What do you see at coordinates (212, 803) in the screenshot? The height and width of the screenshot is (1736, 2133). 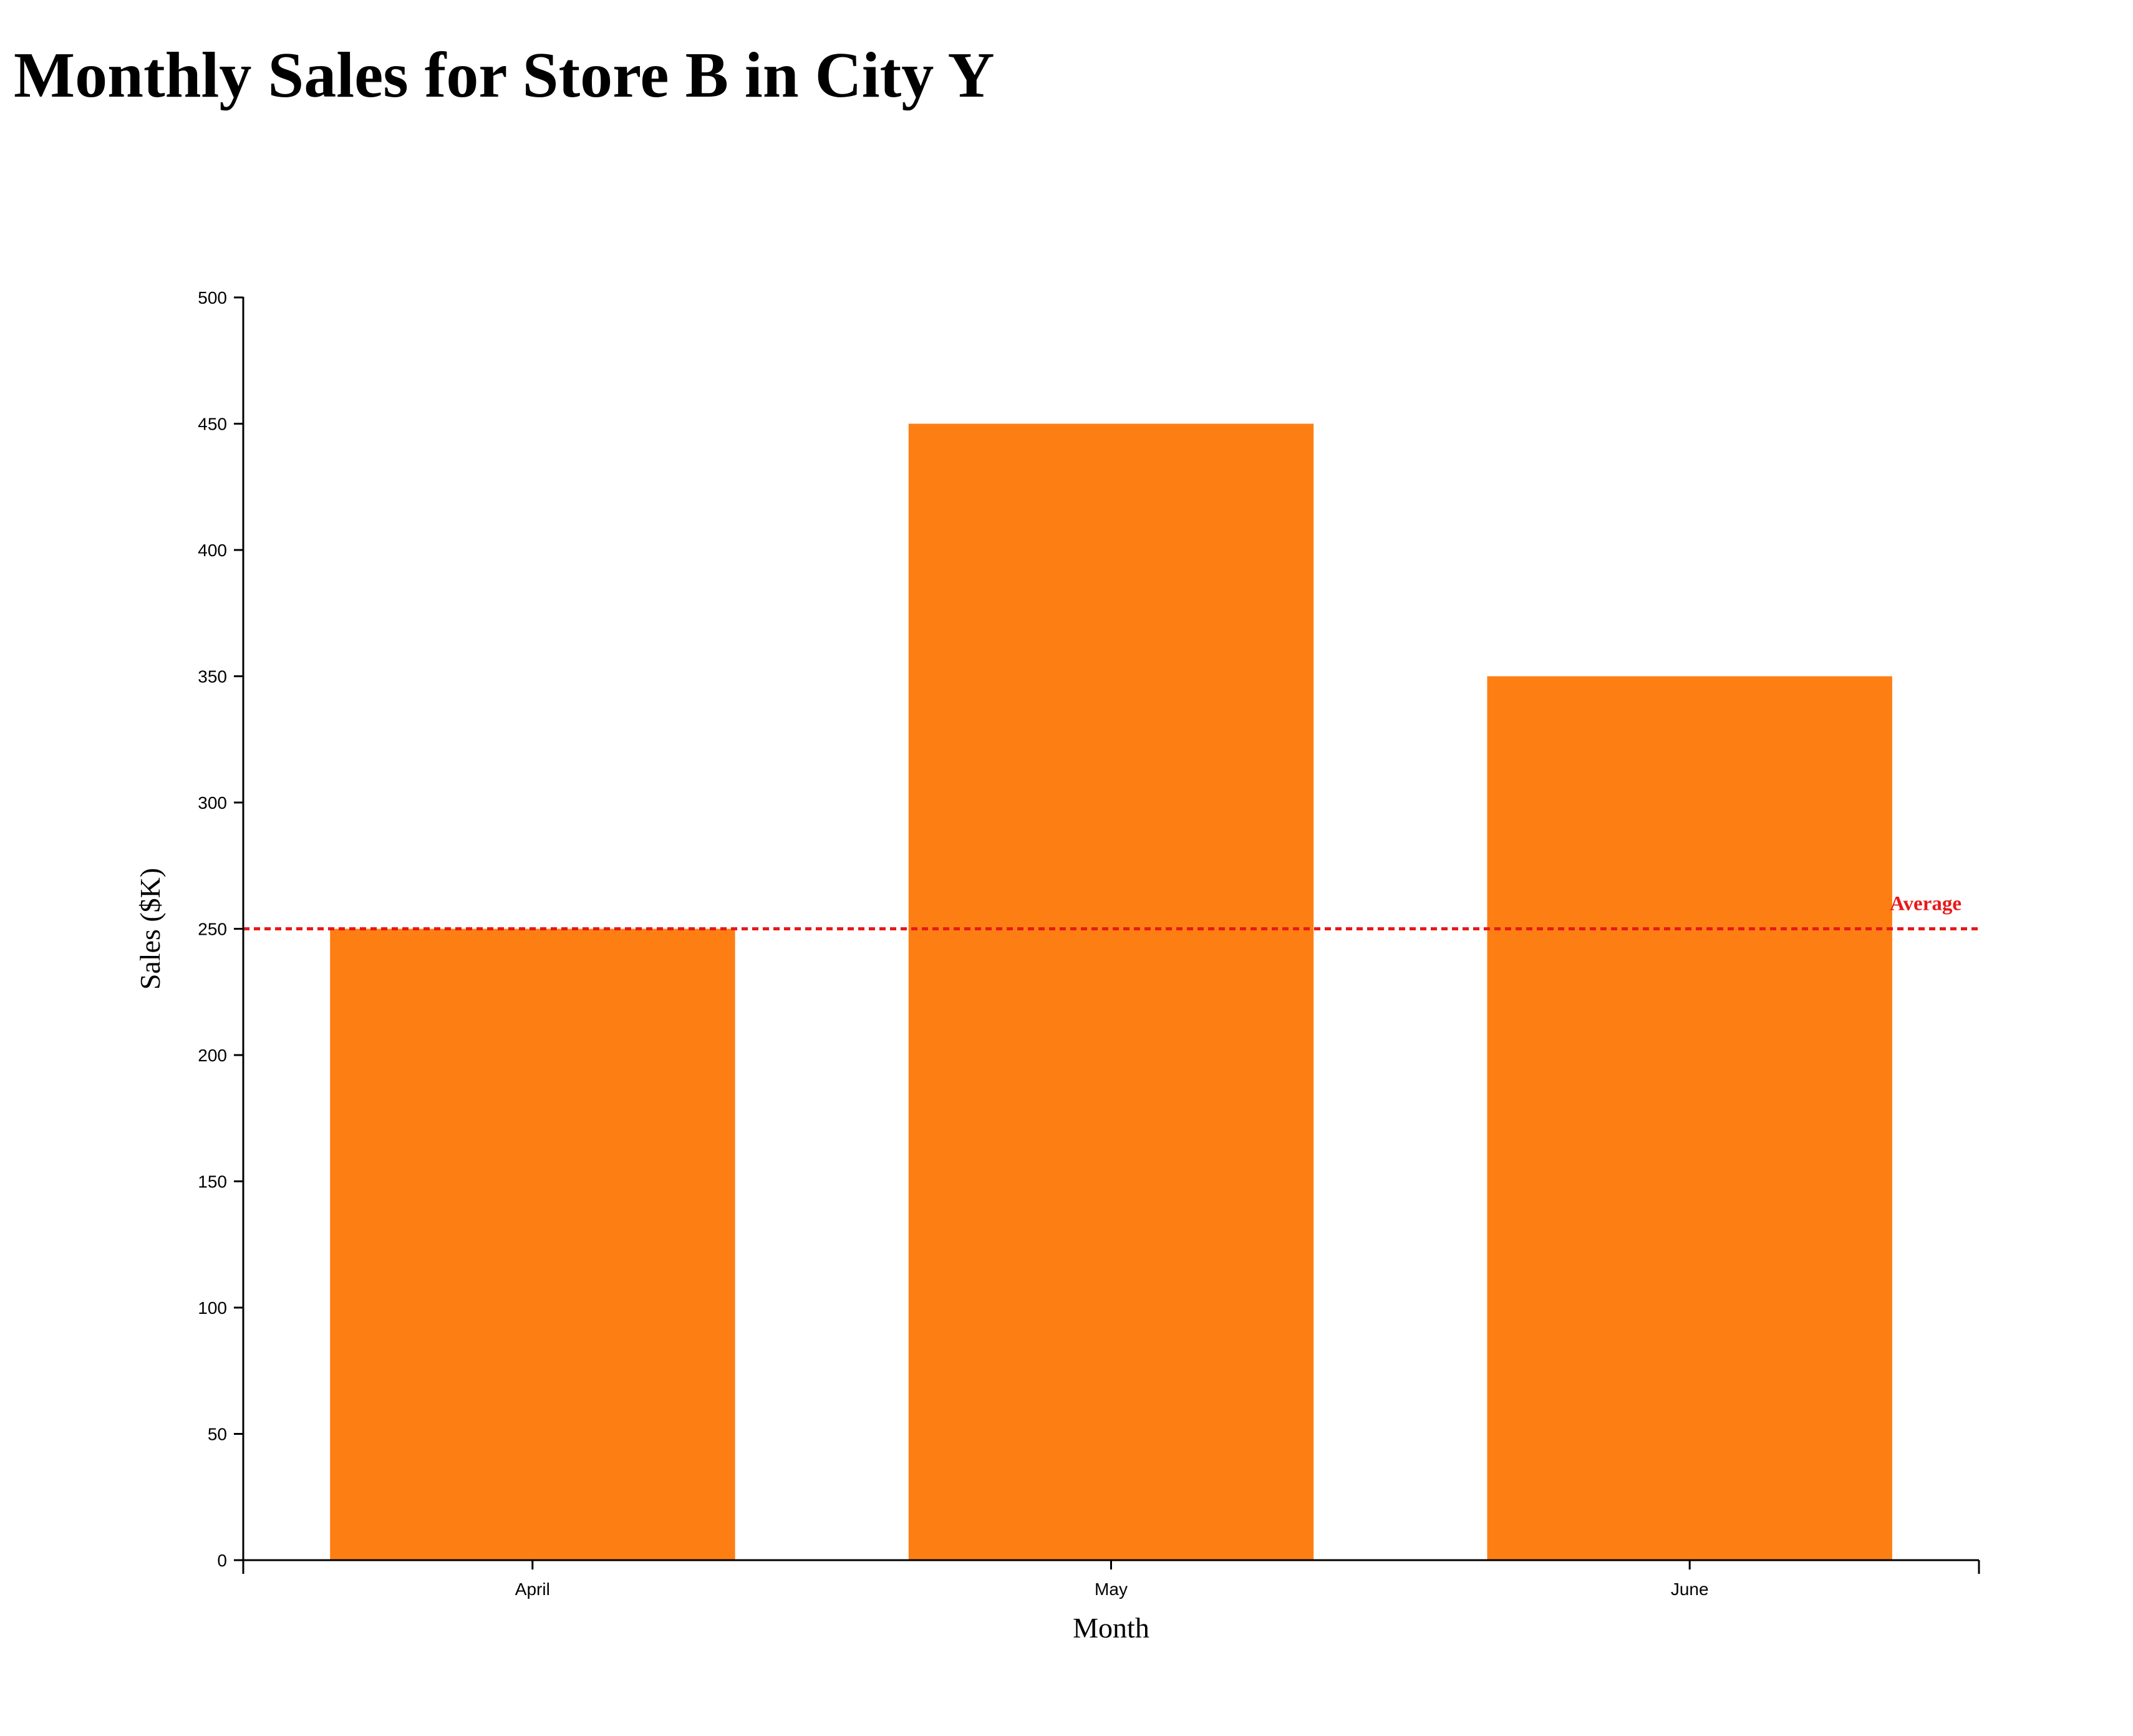 I see `y-tick-label: 300` at bounding box center [212, 803].